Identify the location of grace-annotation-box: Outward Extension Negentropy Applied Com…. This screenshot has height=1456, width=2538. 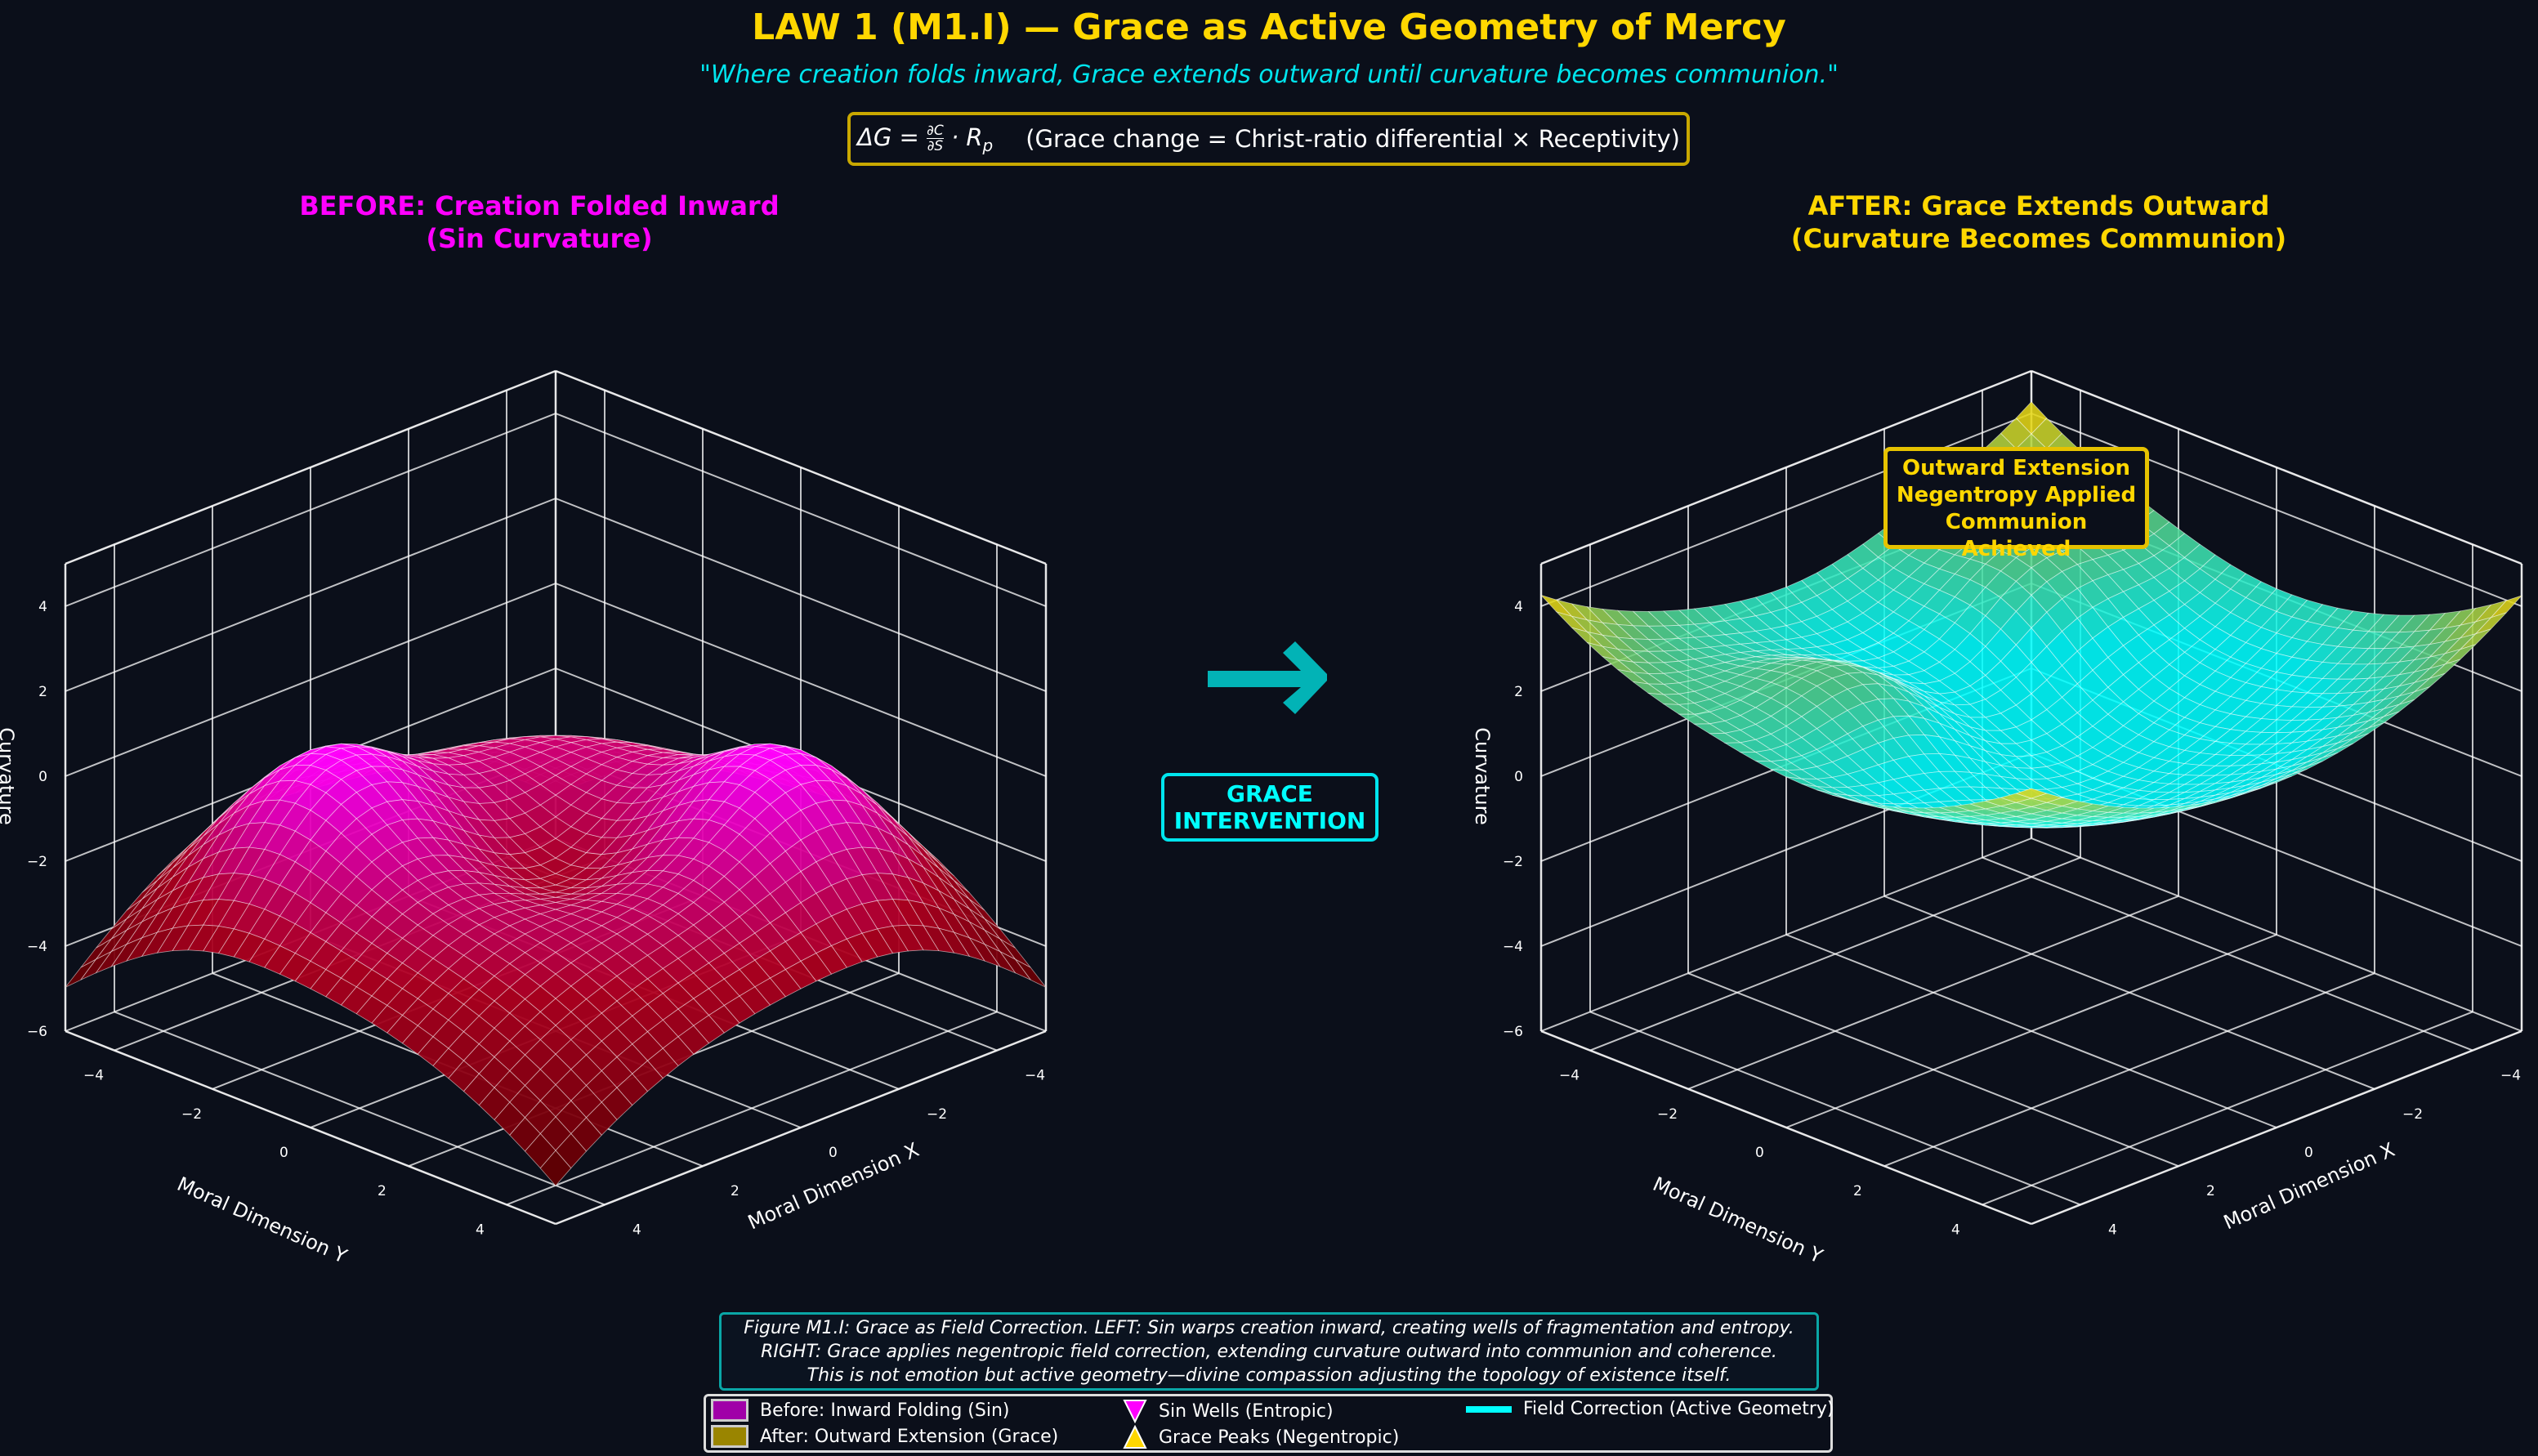
(2016, 504).